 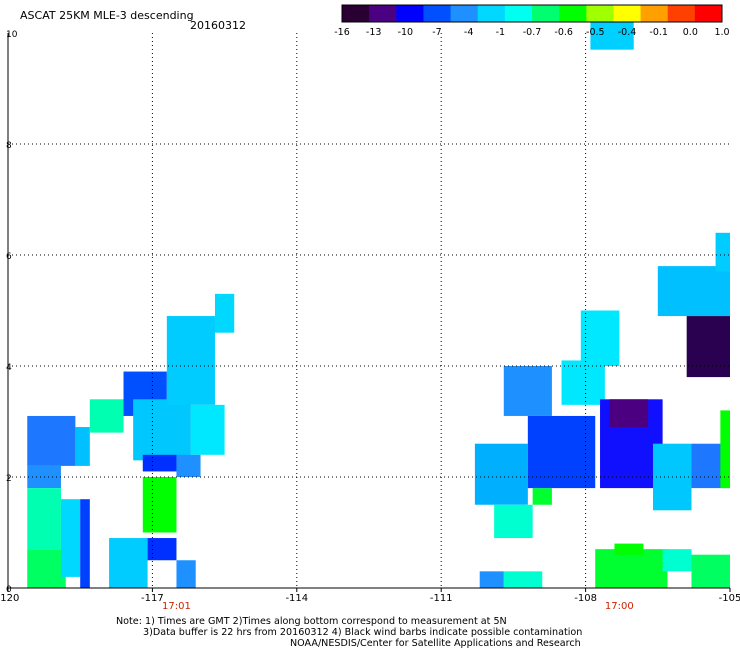 I want to click on x-tick-label: -108, so click(x=585, y=598).